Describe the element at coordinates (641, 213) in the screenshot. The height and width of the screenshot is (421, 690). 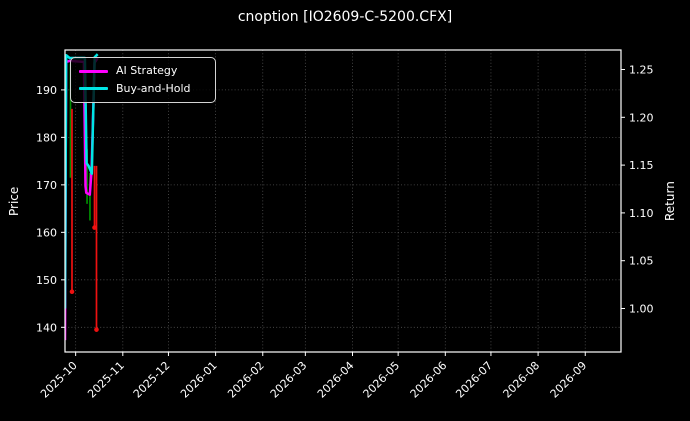
I see `return-tick-label: 1.10` at that location.